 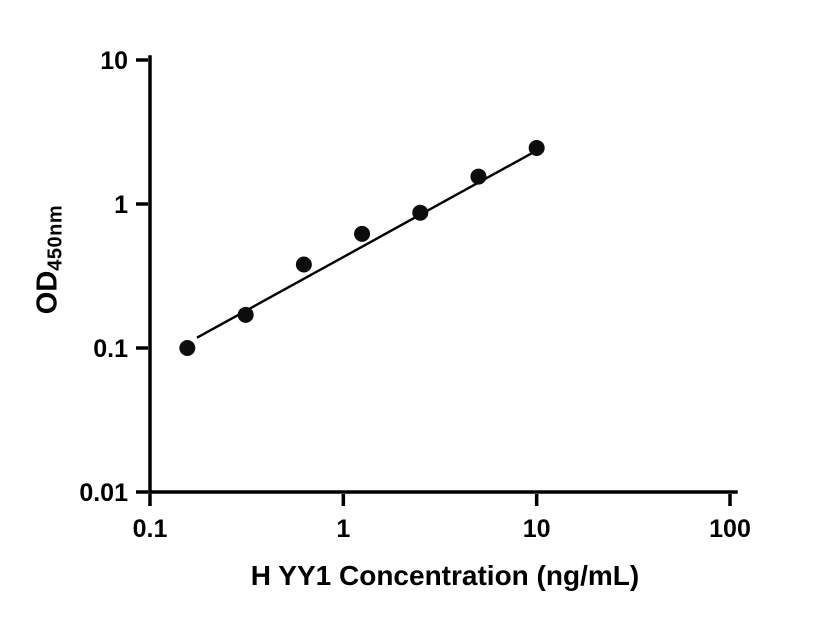 What do you see at coordinates (114, 61) in the screenshot?
I see `y-tick-label: 10` at bounding box center [114, 61].